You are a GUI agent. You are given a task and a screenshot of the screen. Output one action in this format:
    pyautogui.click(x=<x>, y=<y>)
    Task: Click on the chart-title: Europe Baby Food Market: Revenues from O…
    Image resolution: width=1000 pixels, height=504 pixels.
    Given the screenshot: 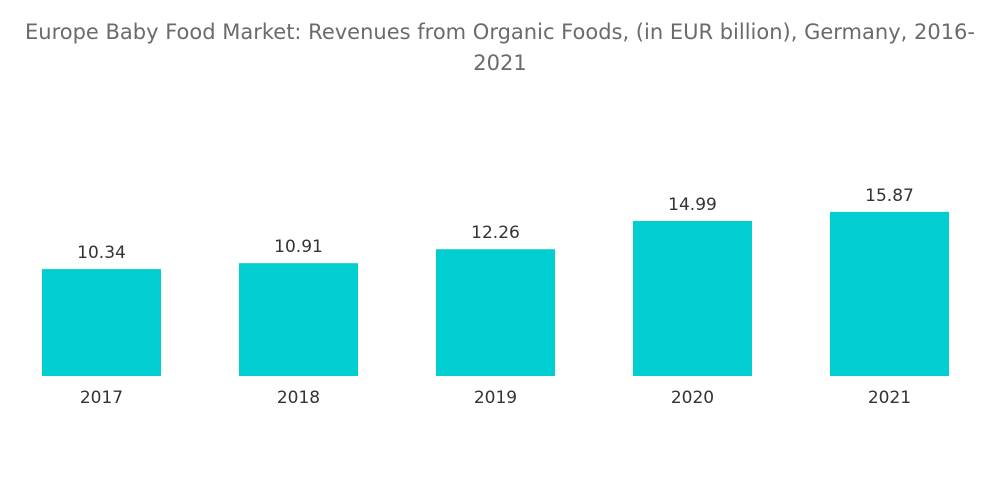 What is the action you would take?
    pyautogui.click(x=499, y=47)
    